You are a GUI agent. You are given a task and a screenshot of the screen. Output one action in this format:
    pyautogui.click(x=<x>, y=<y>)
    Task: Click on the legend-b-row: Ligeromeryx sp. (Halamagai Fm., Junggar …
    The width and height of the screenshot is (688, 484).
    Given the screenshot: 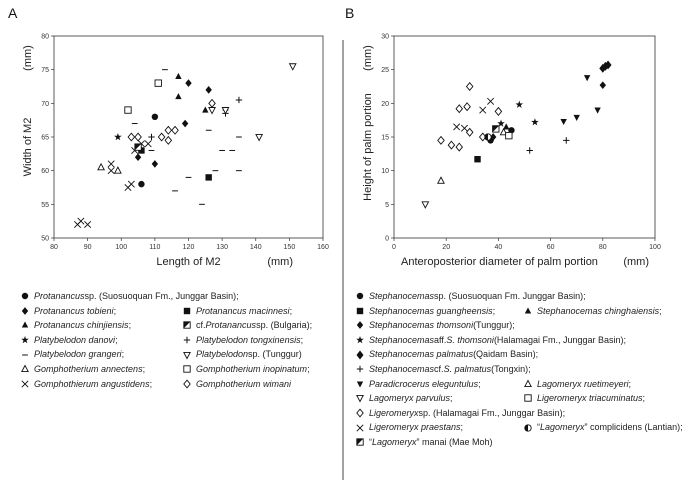 What is the action you would take?
    pyautogui.click(x=519, y=413)
    